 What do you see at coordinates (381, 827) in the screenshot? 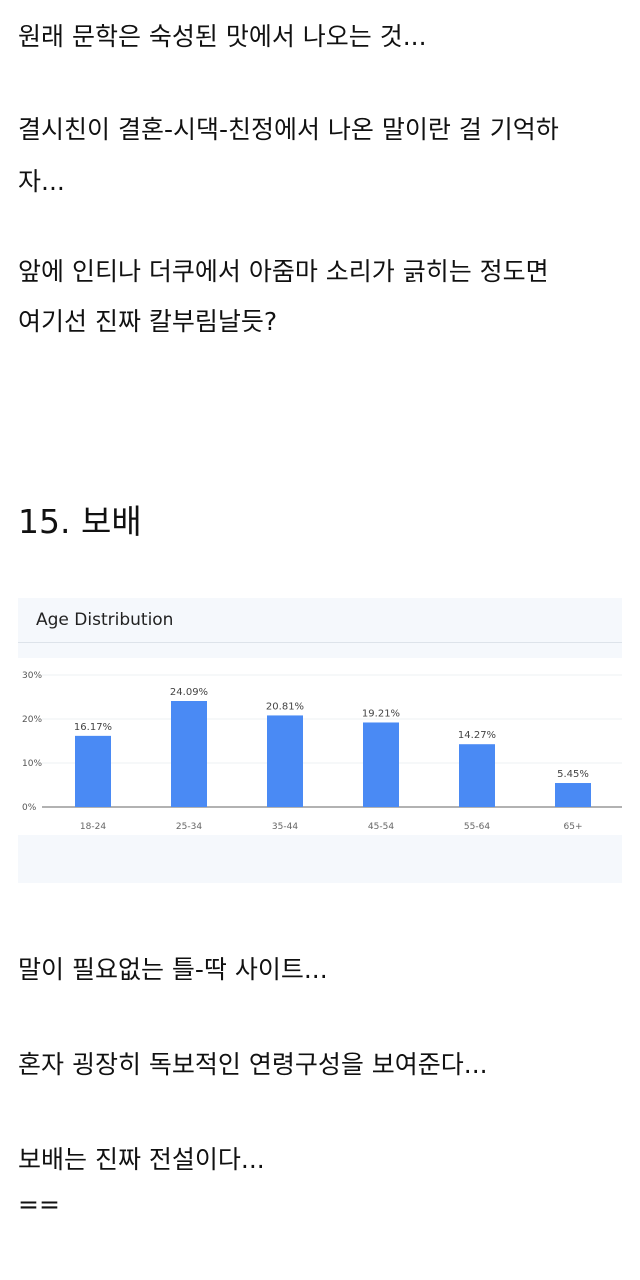
I see `x-tick-label: 45-54` at bounding box center [381, 827].